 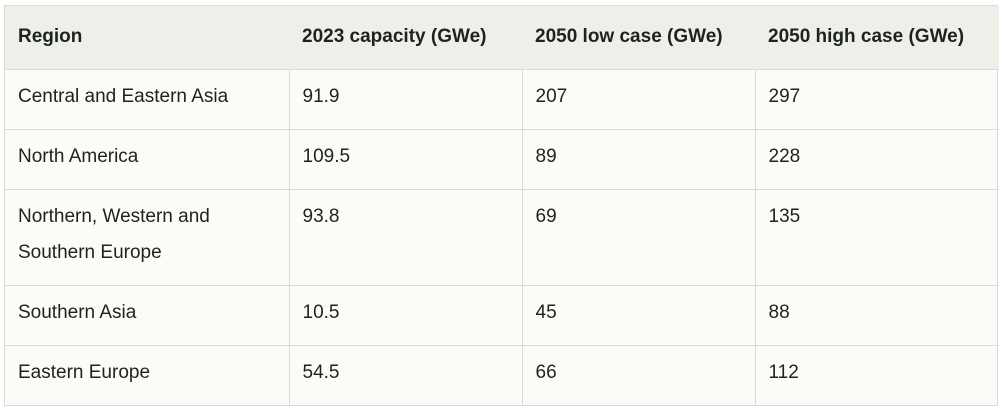 What do you see at coordinates (405, 98) in the screenshot?
I see `cell-capacity-2023: 91.9` at bounding box center [405, 98].